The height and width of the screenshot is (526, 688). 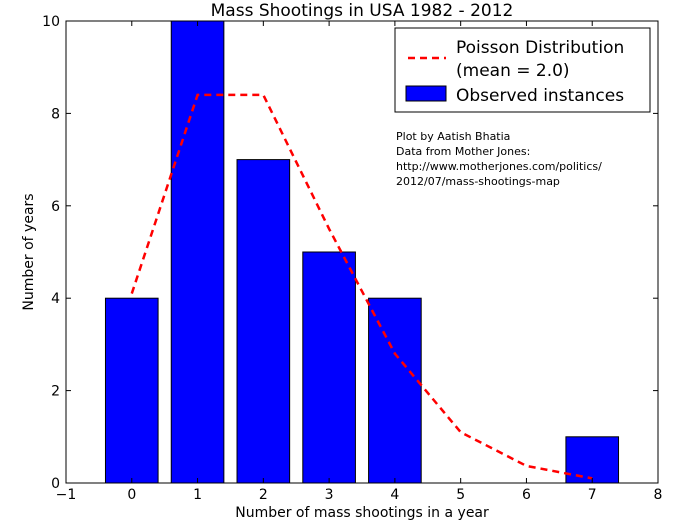 What do you see at coordinates (55, 207) in the screenshot?
I see `y-tick-label: 6` at bounding box center [55, 207].